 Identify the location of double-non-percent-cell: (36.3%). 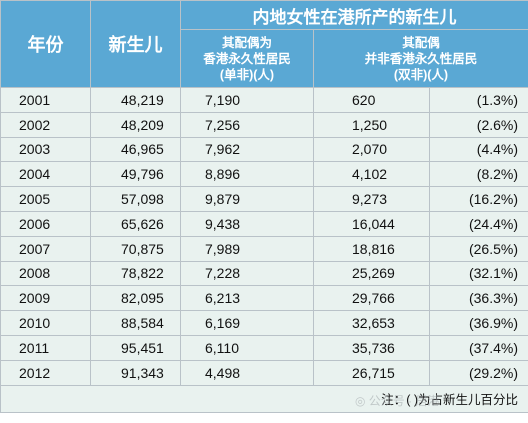
(478, 298).